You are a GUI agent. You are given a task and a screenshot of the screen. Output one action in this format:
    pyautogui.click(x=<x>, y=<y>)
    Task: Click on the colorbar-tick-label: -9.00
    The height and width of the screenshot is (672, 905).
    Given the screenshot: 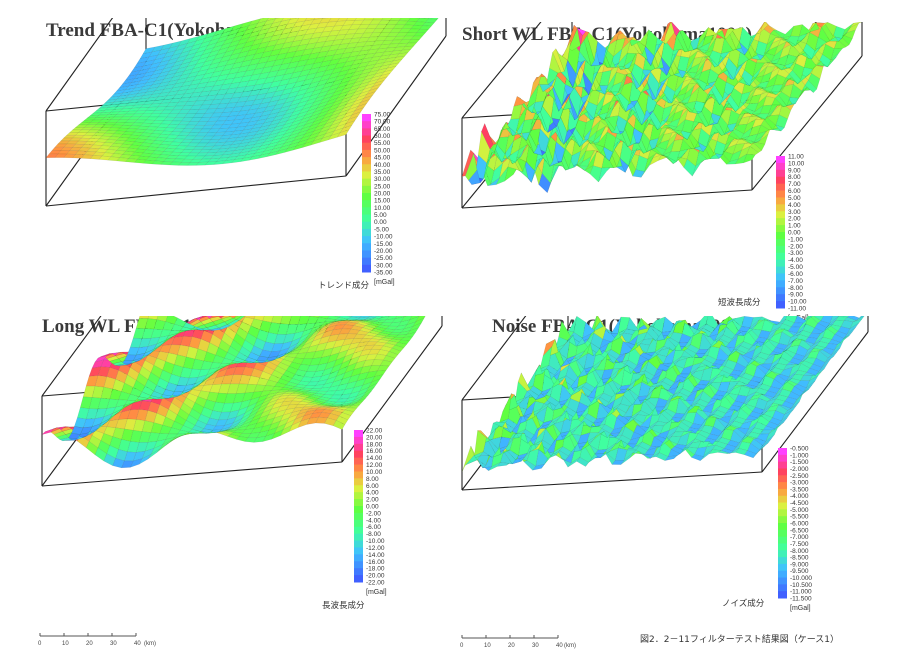 What is the action you would take?
    pyautogui.click(x=795, y=295)
    